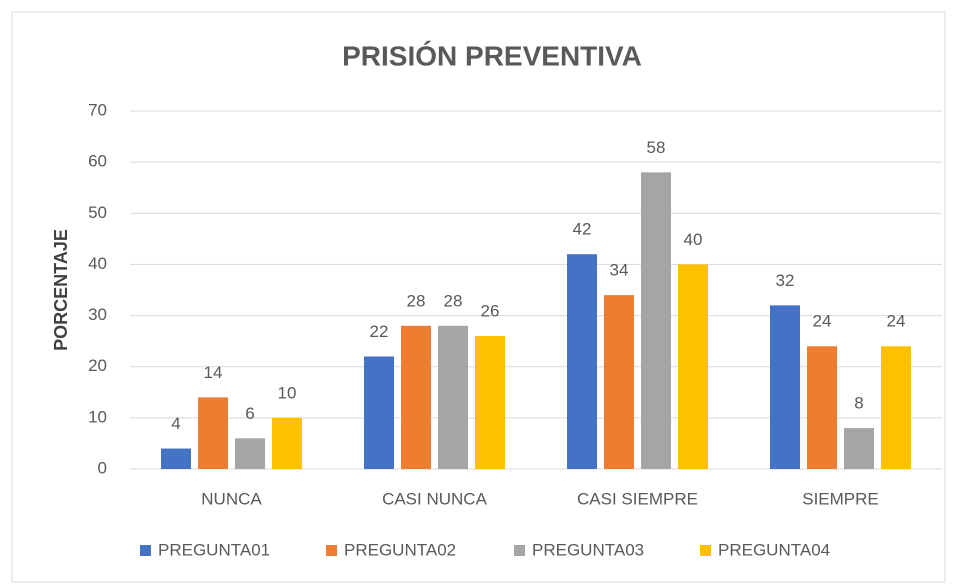 The width and height of the screenshot is (957, 584). Describe the element at coordinates (400, 549) in the screenshot. I see `legend-label: PREGUNTA02` at that location.